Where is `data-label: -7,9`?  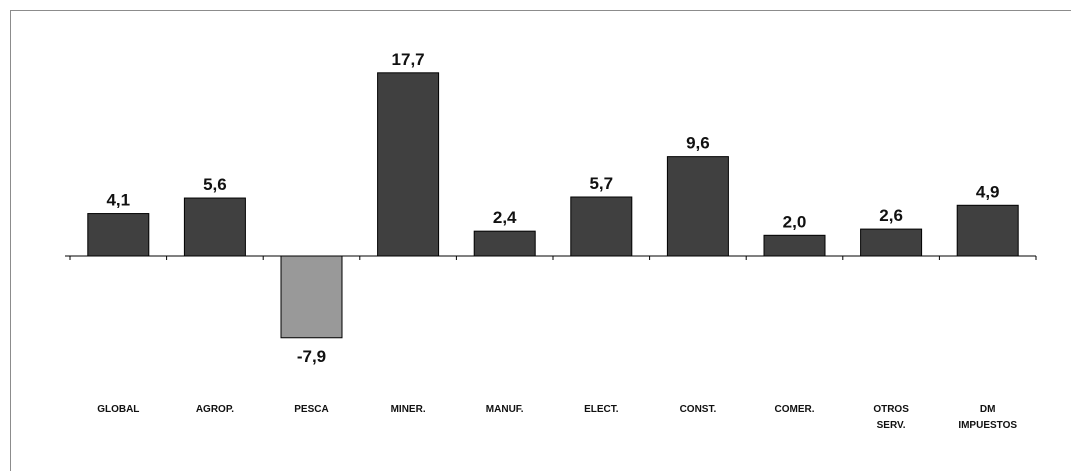 data-label: -7,9 is located at coordinates (311, 356).